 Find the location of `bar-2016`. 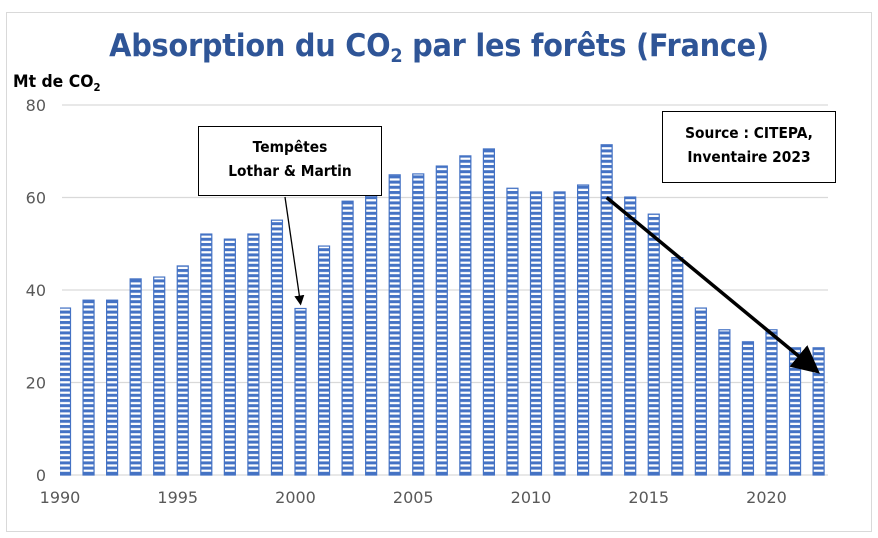

bar-2016 is located at coordinates (677, 366).